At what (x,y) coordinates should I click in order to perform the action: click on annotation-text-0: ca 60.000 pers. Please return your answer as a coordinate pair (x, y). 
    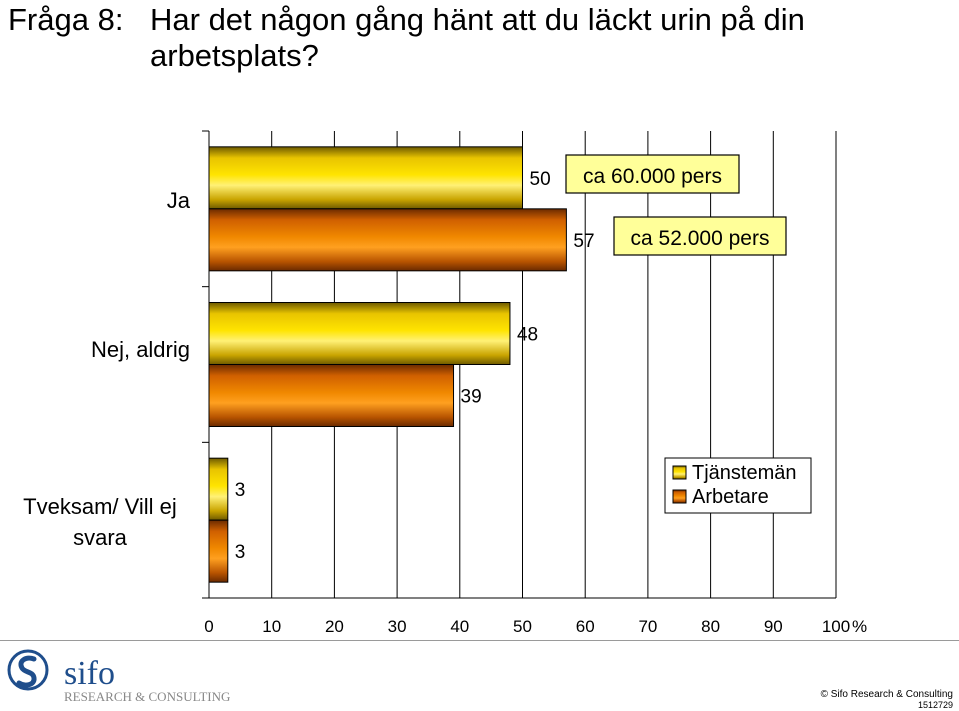
    Looking at the image, I should click on (652, 176).